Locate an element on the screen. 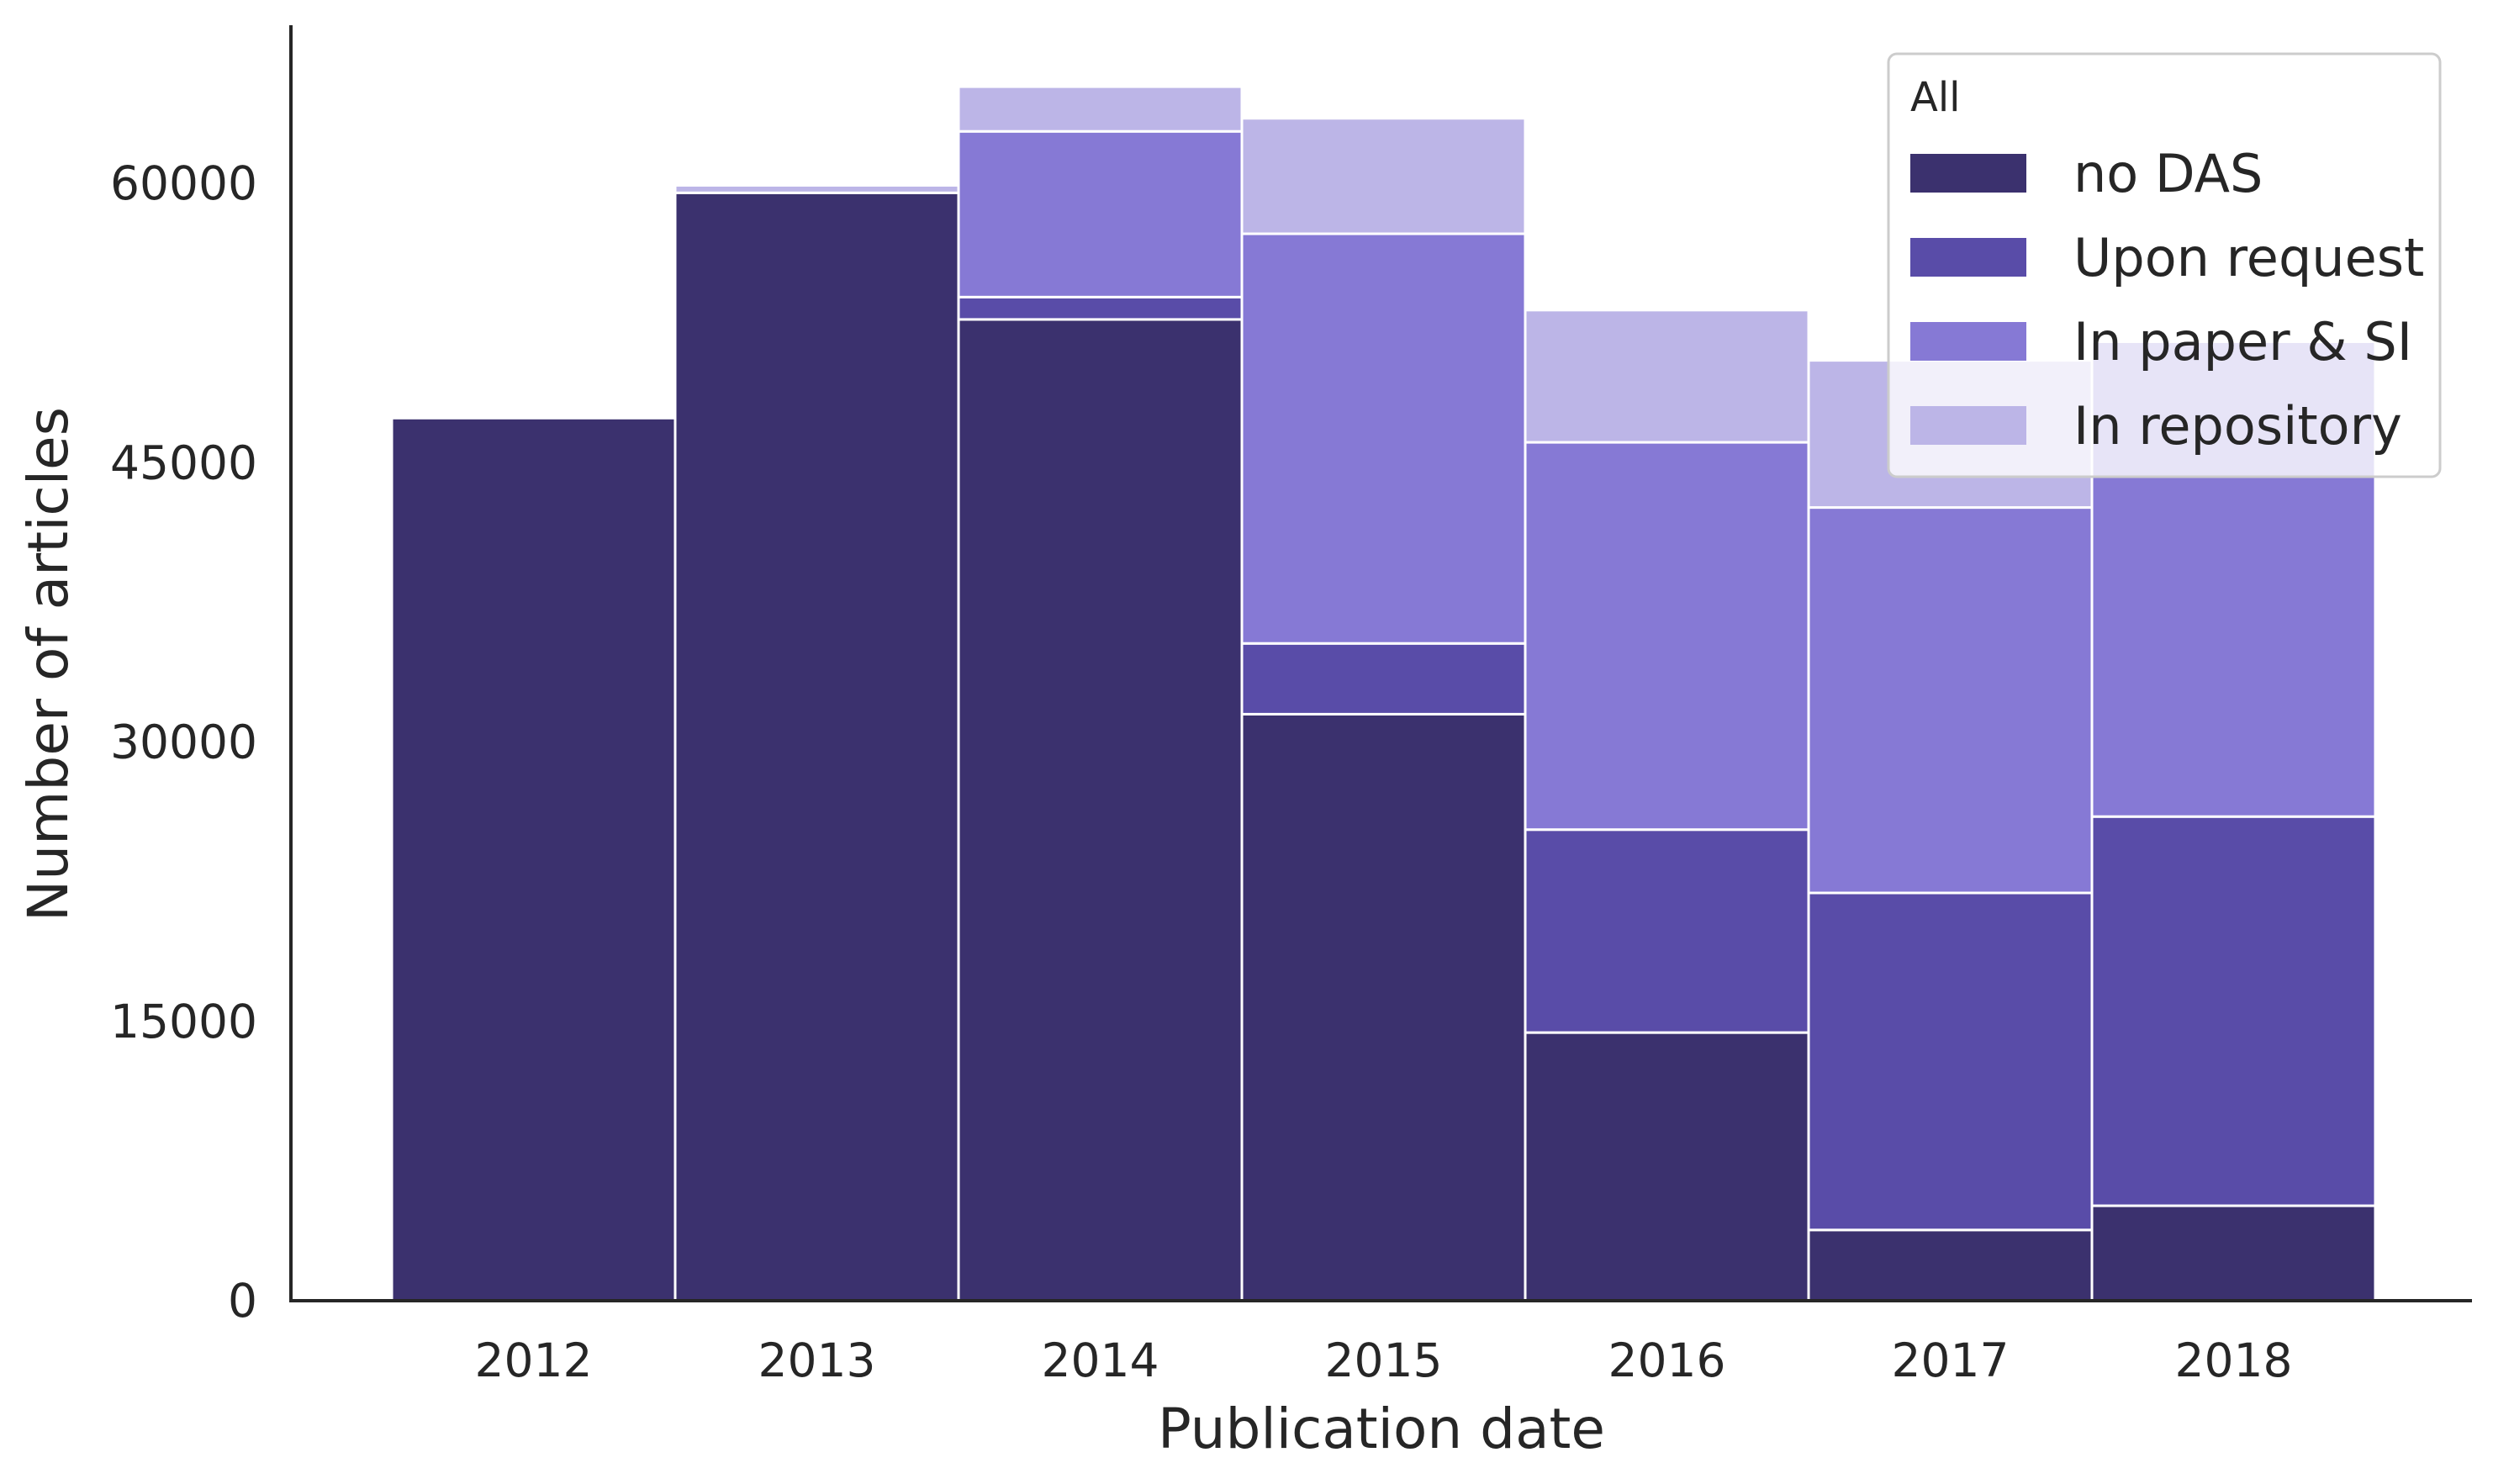 This screenshot has height=1484, width=2493. y-tick-label: 30000 is located at coordinates (183, 742).